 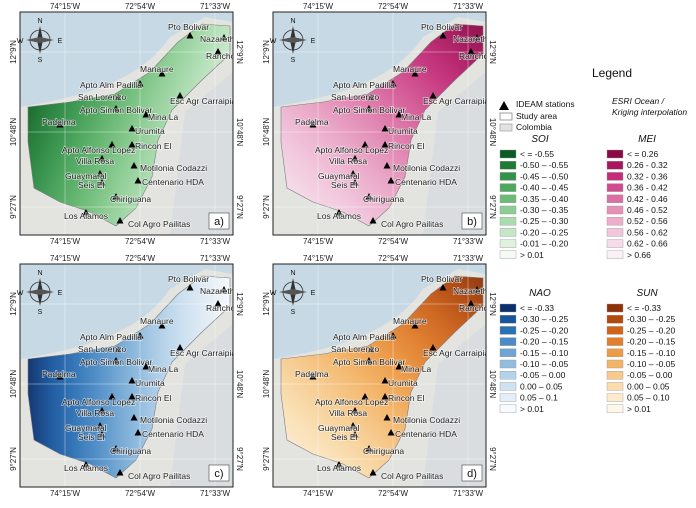 What do you see at coordinates (544, 176) in the screenshot?
I see `legend-class: -0.45 – -0.50` at bounding box center [544, 176].